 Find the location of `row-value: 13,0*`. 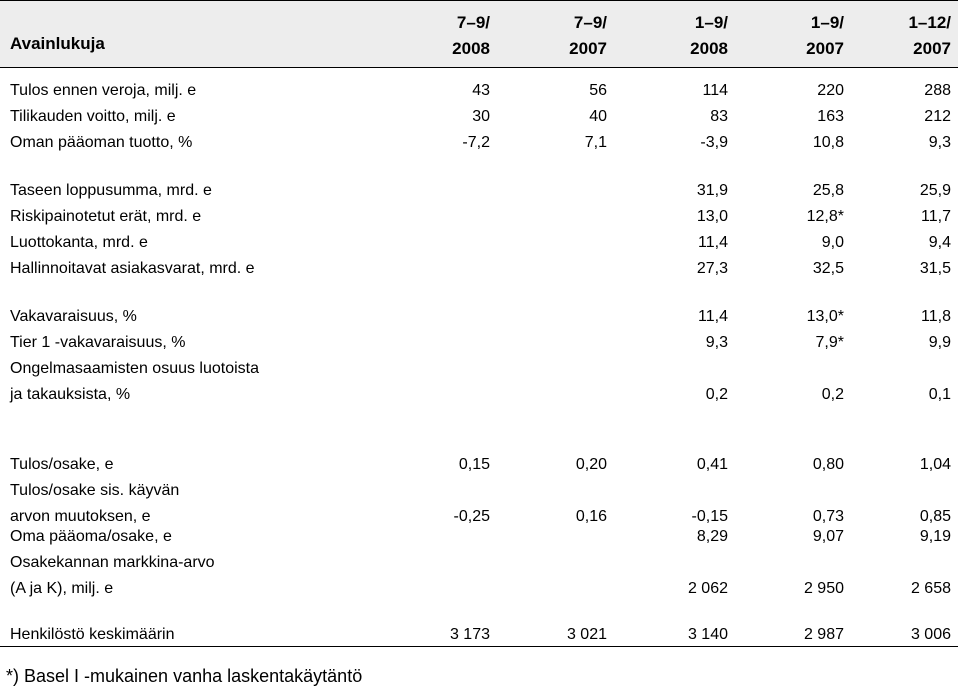

row-value: 13,0* is located at coordinates (825, 316).